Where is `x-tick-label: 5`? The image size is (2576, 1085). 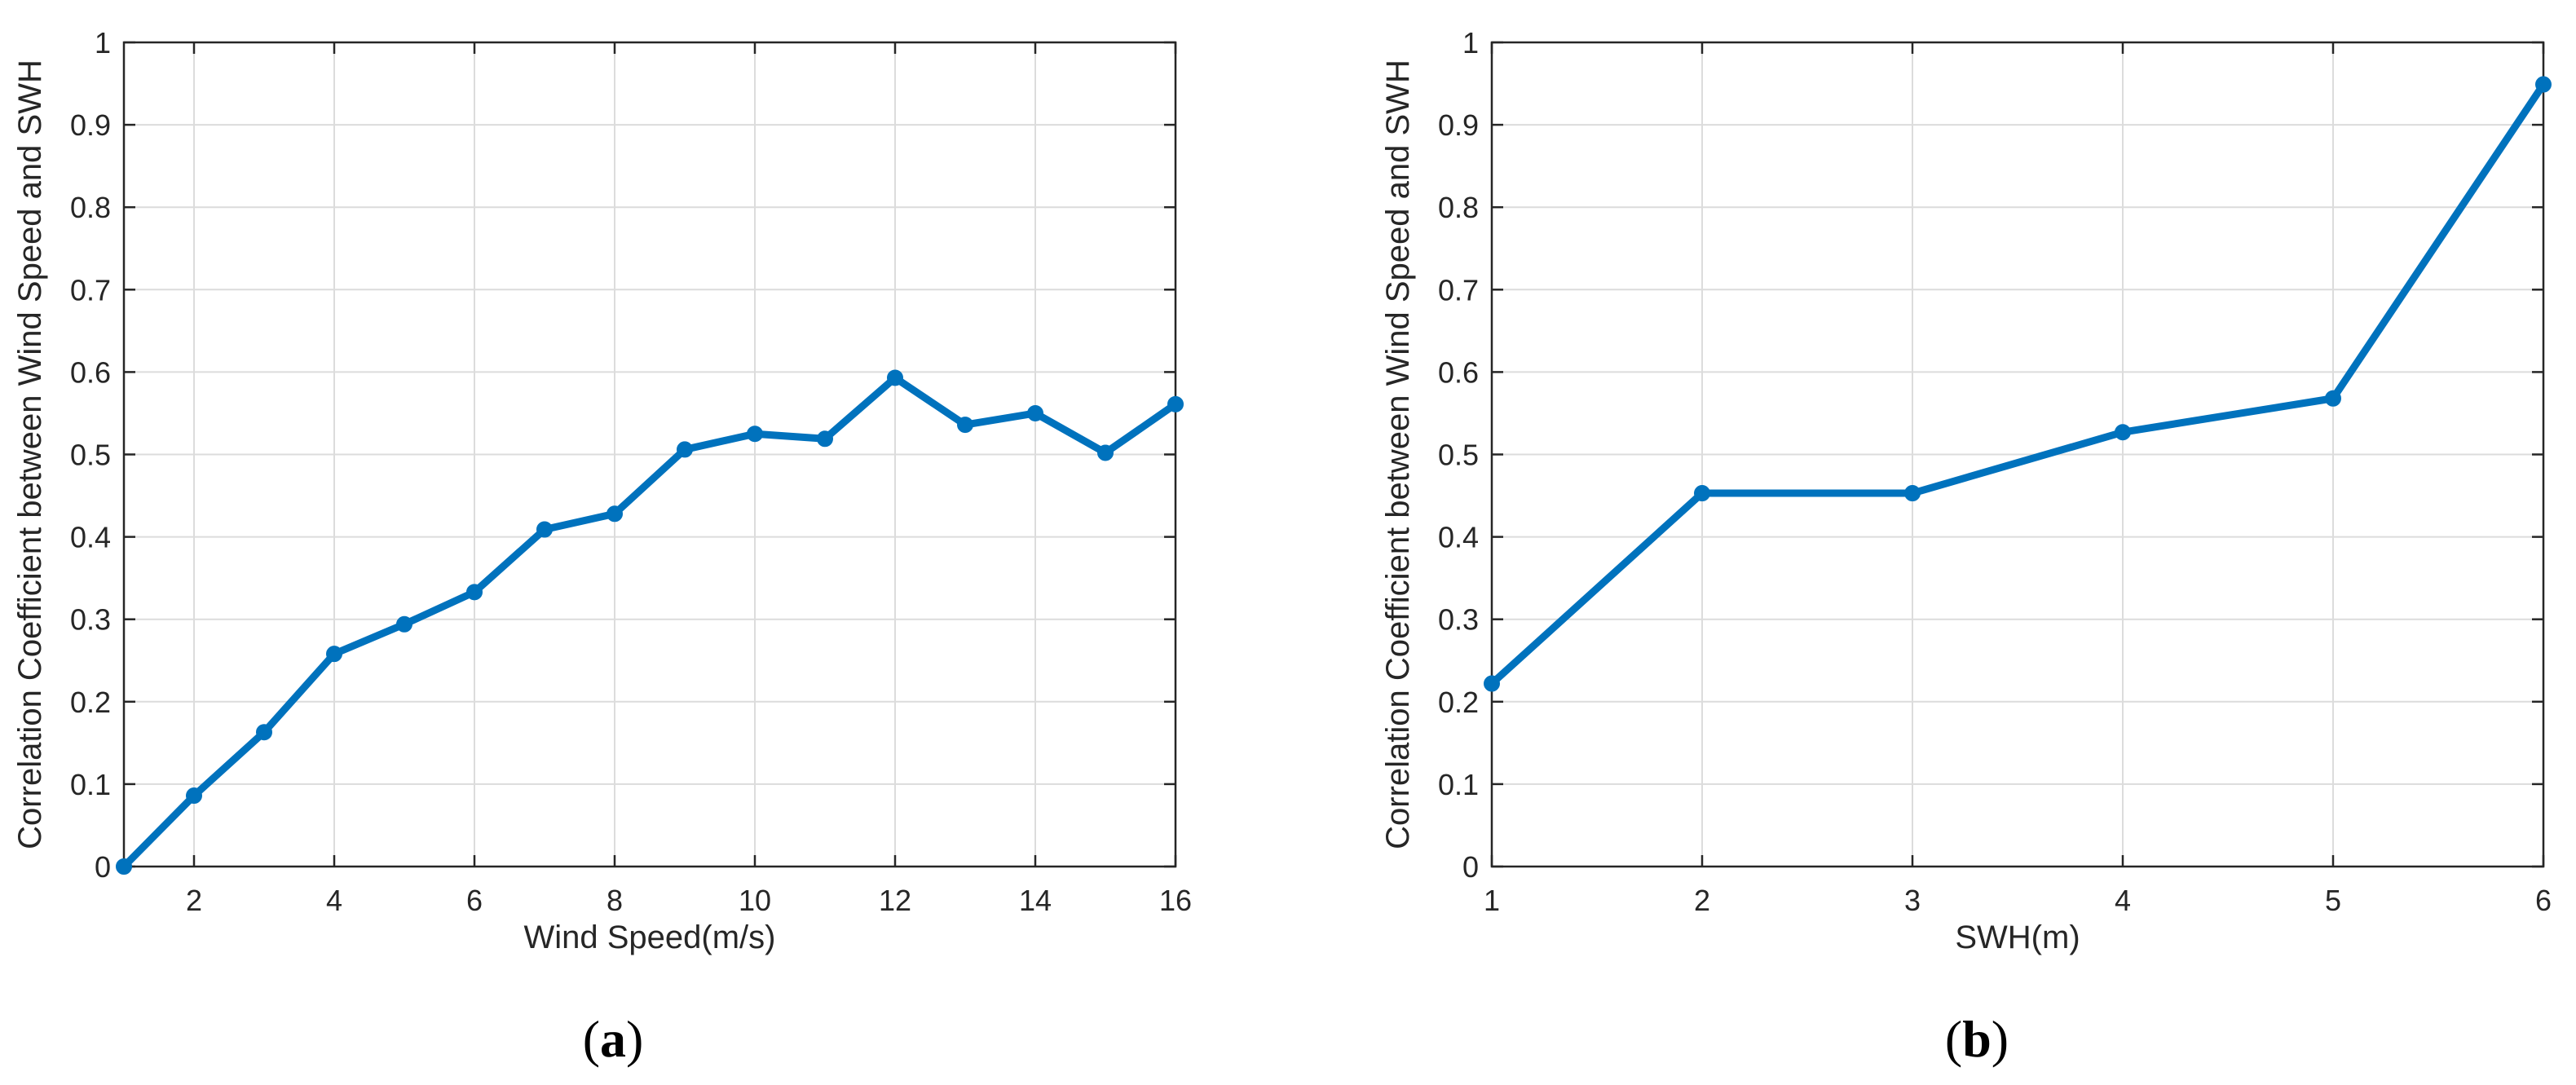 x-tick-label: 5 is located at coordinates (2333, 900).